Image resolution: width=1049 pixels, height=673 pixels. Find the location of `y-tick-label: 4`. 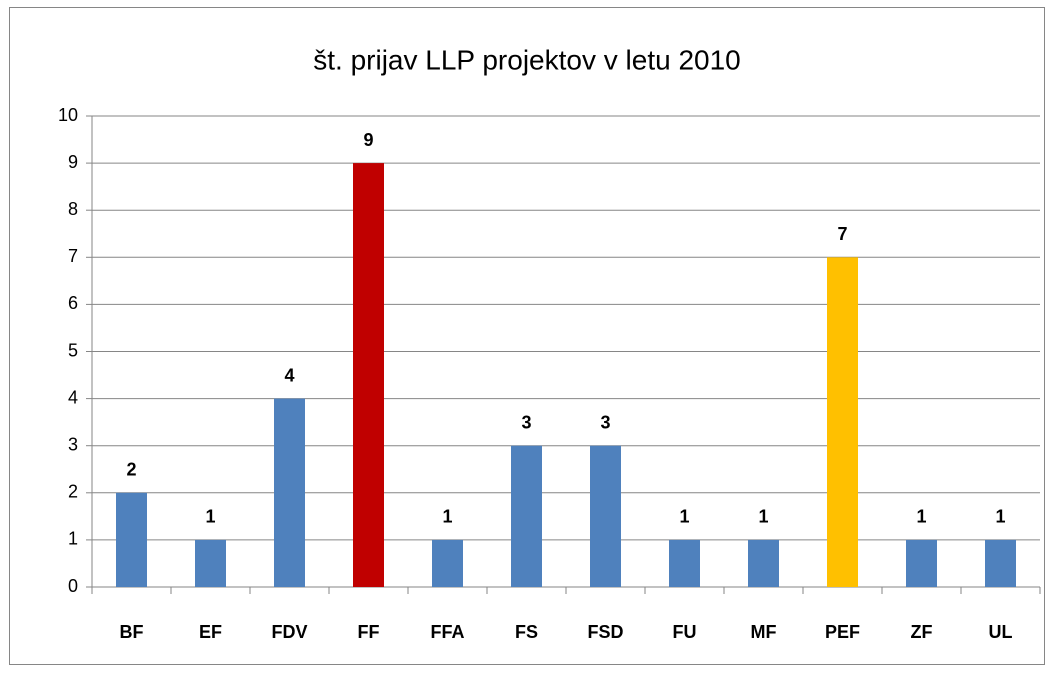

y-tick-label: 4 is located at coordinates (73, 397).